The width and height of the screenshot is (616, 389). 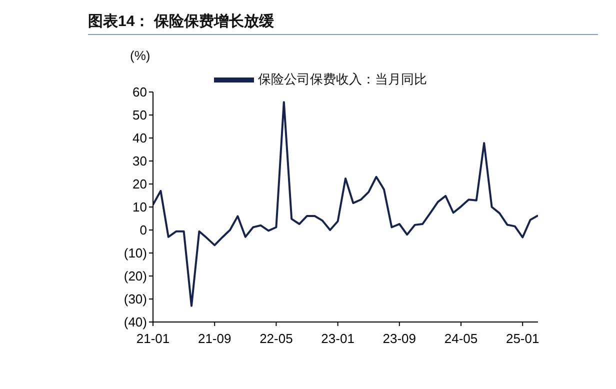 I want to click on y-tick-label: 60, so click(x=139, y=92).